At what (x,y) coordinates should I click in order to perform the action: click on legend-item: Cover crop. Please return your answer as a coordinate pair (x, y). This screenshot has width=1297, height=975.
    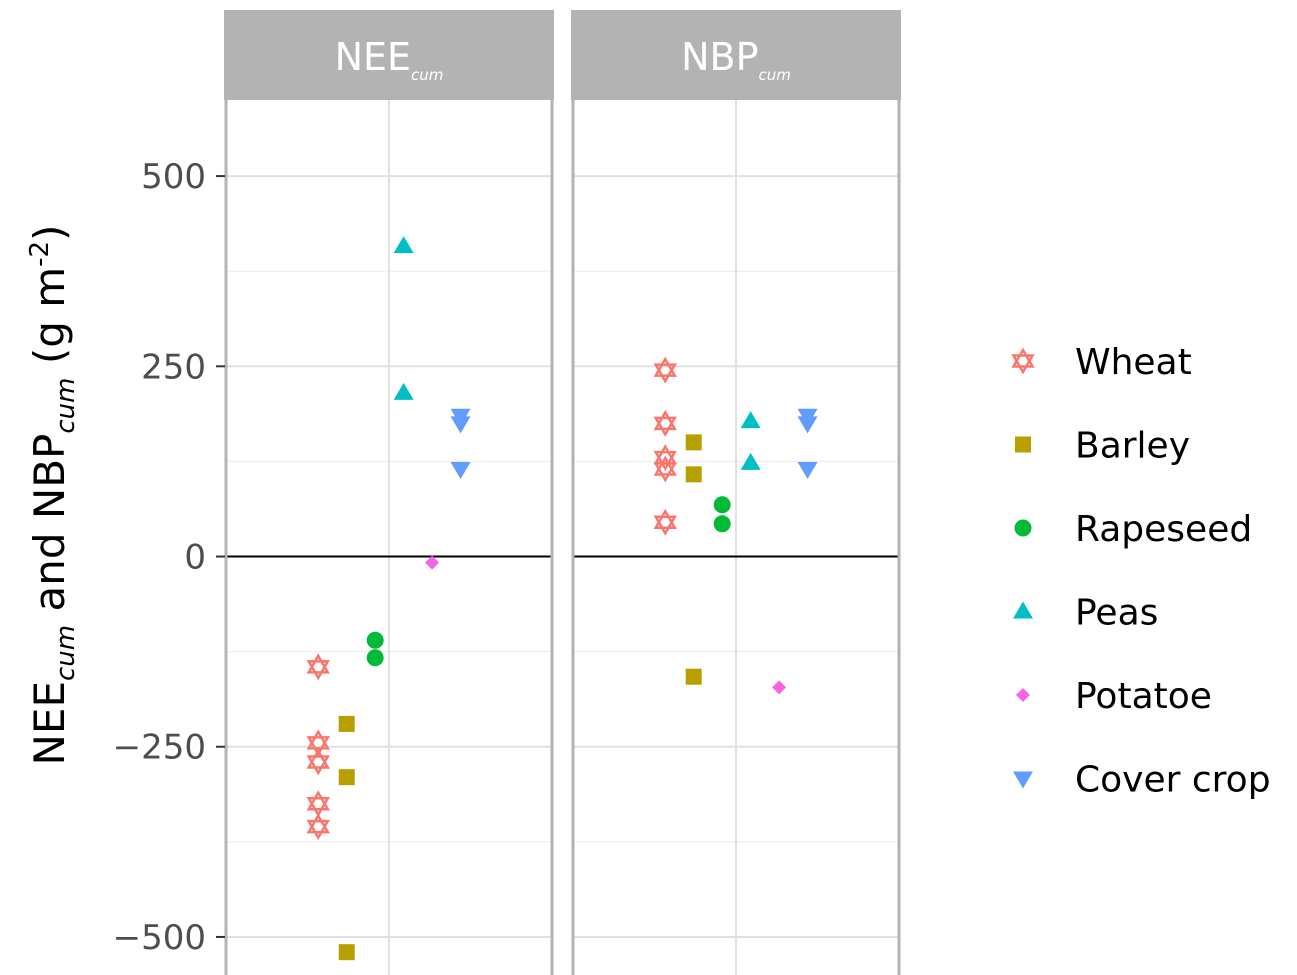
    Looking at the image, I should click on (1142, 780).